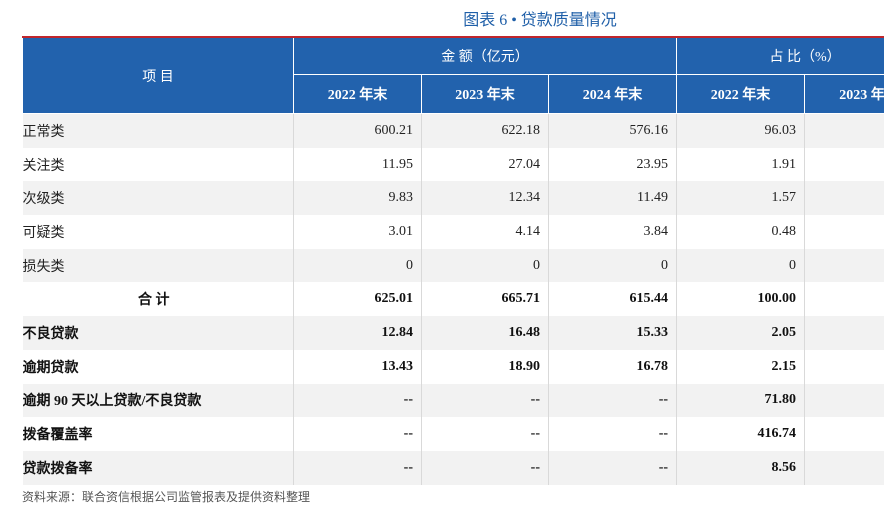 Image resolution: width=884 pixels, height=505 pixels. What do you see at coordinates (158, 299) in the screenshot?
I see `row-label: 合 计` at bounding box center [158, 299].